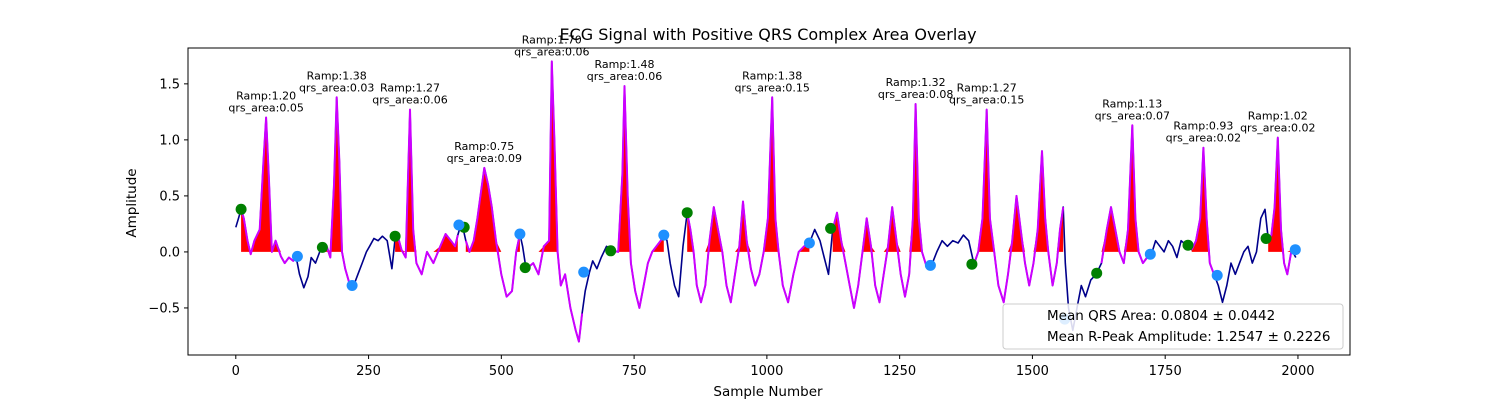 This screenshot has width=1500, height=400. I want to click on r-peak-annotation: Ramp:1.32 qrs_area:0.08, so click(915, 88).